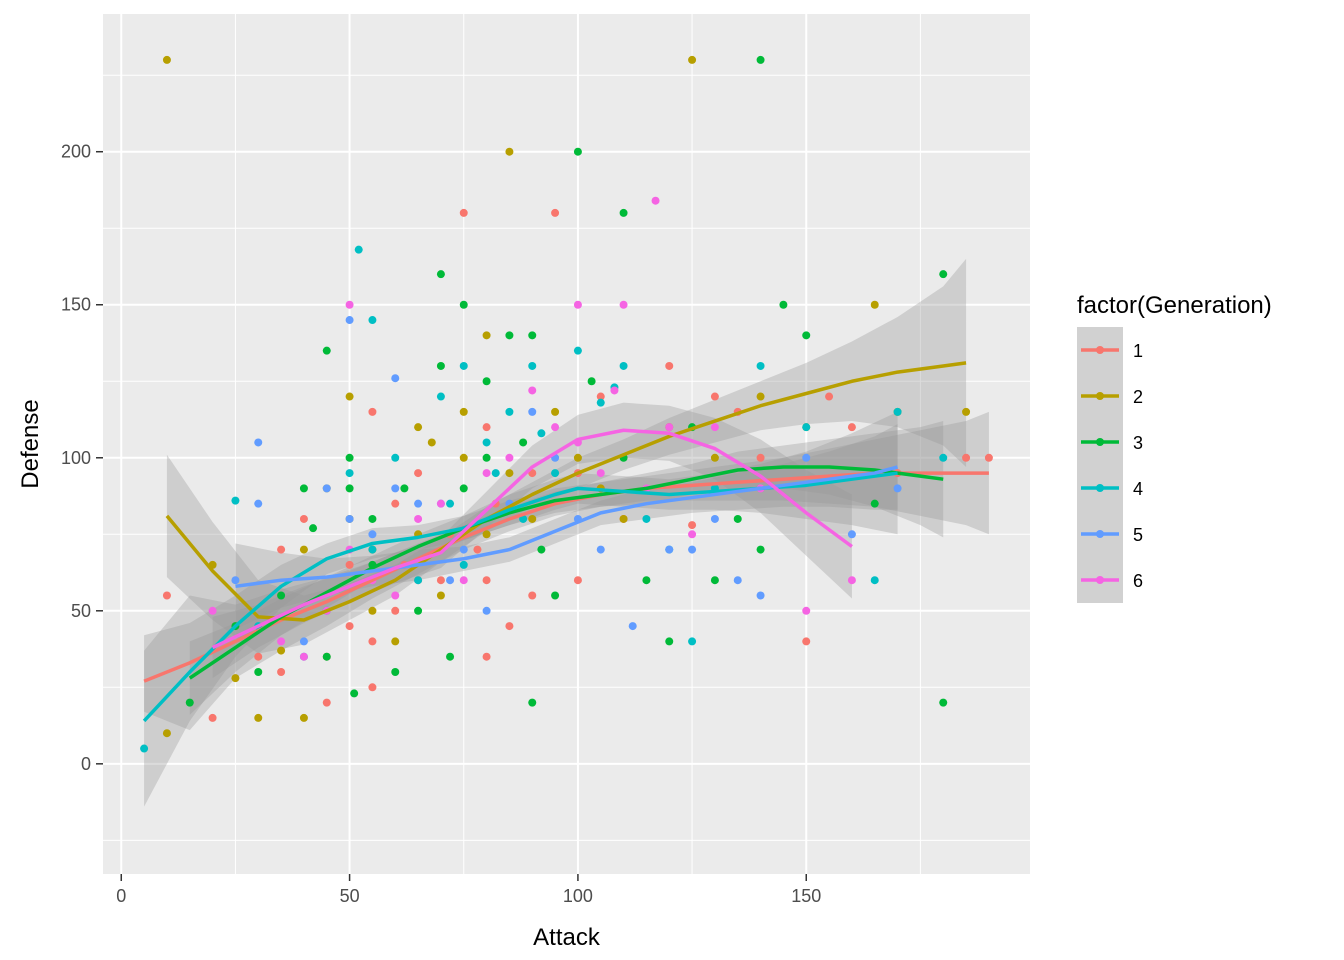  I want to click on legend-label-6: 6, so click(1138, 581).